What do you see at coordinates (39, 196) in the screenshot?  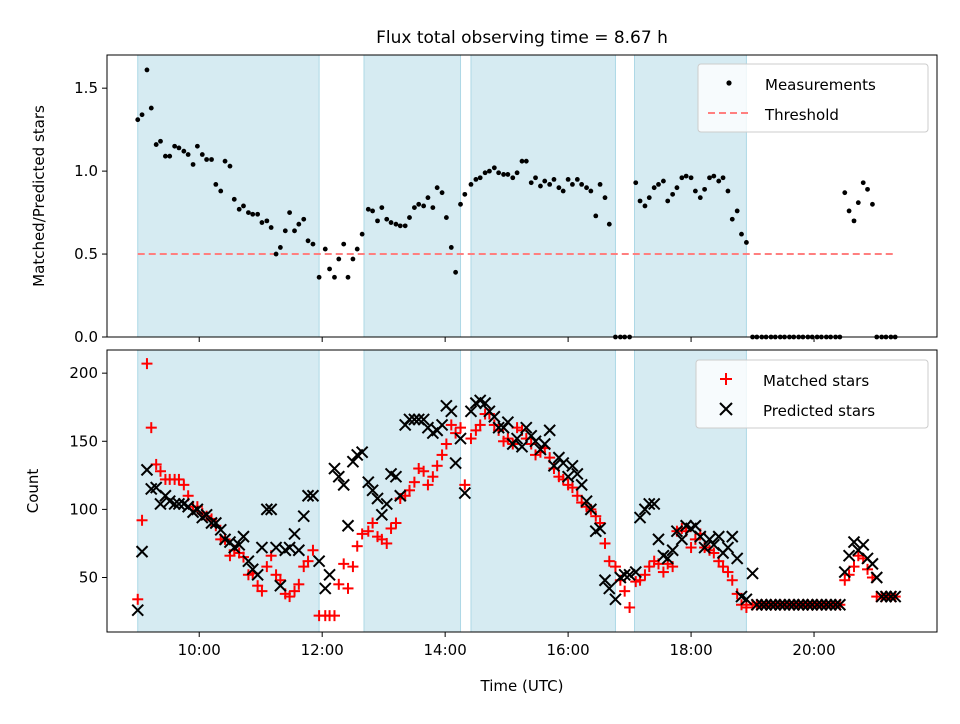 I see `top-y-axis-label: Matched/Predicted stars` at bounding box center [39, 196].